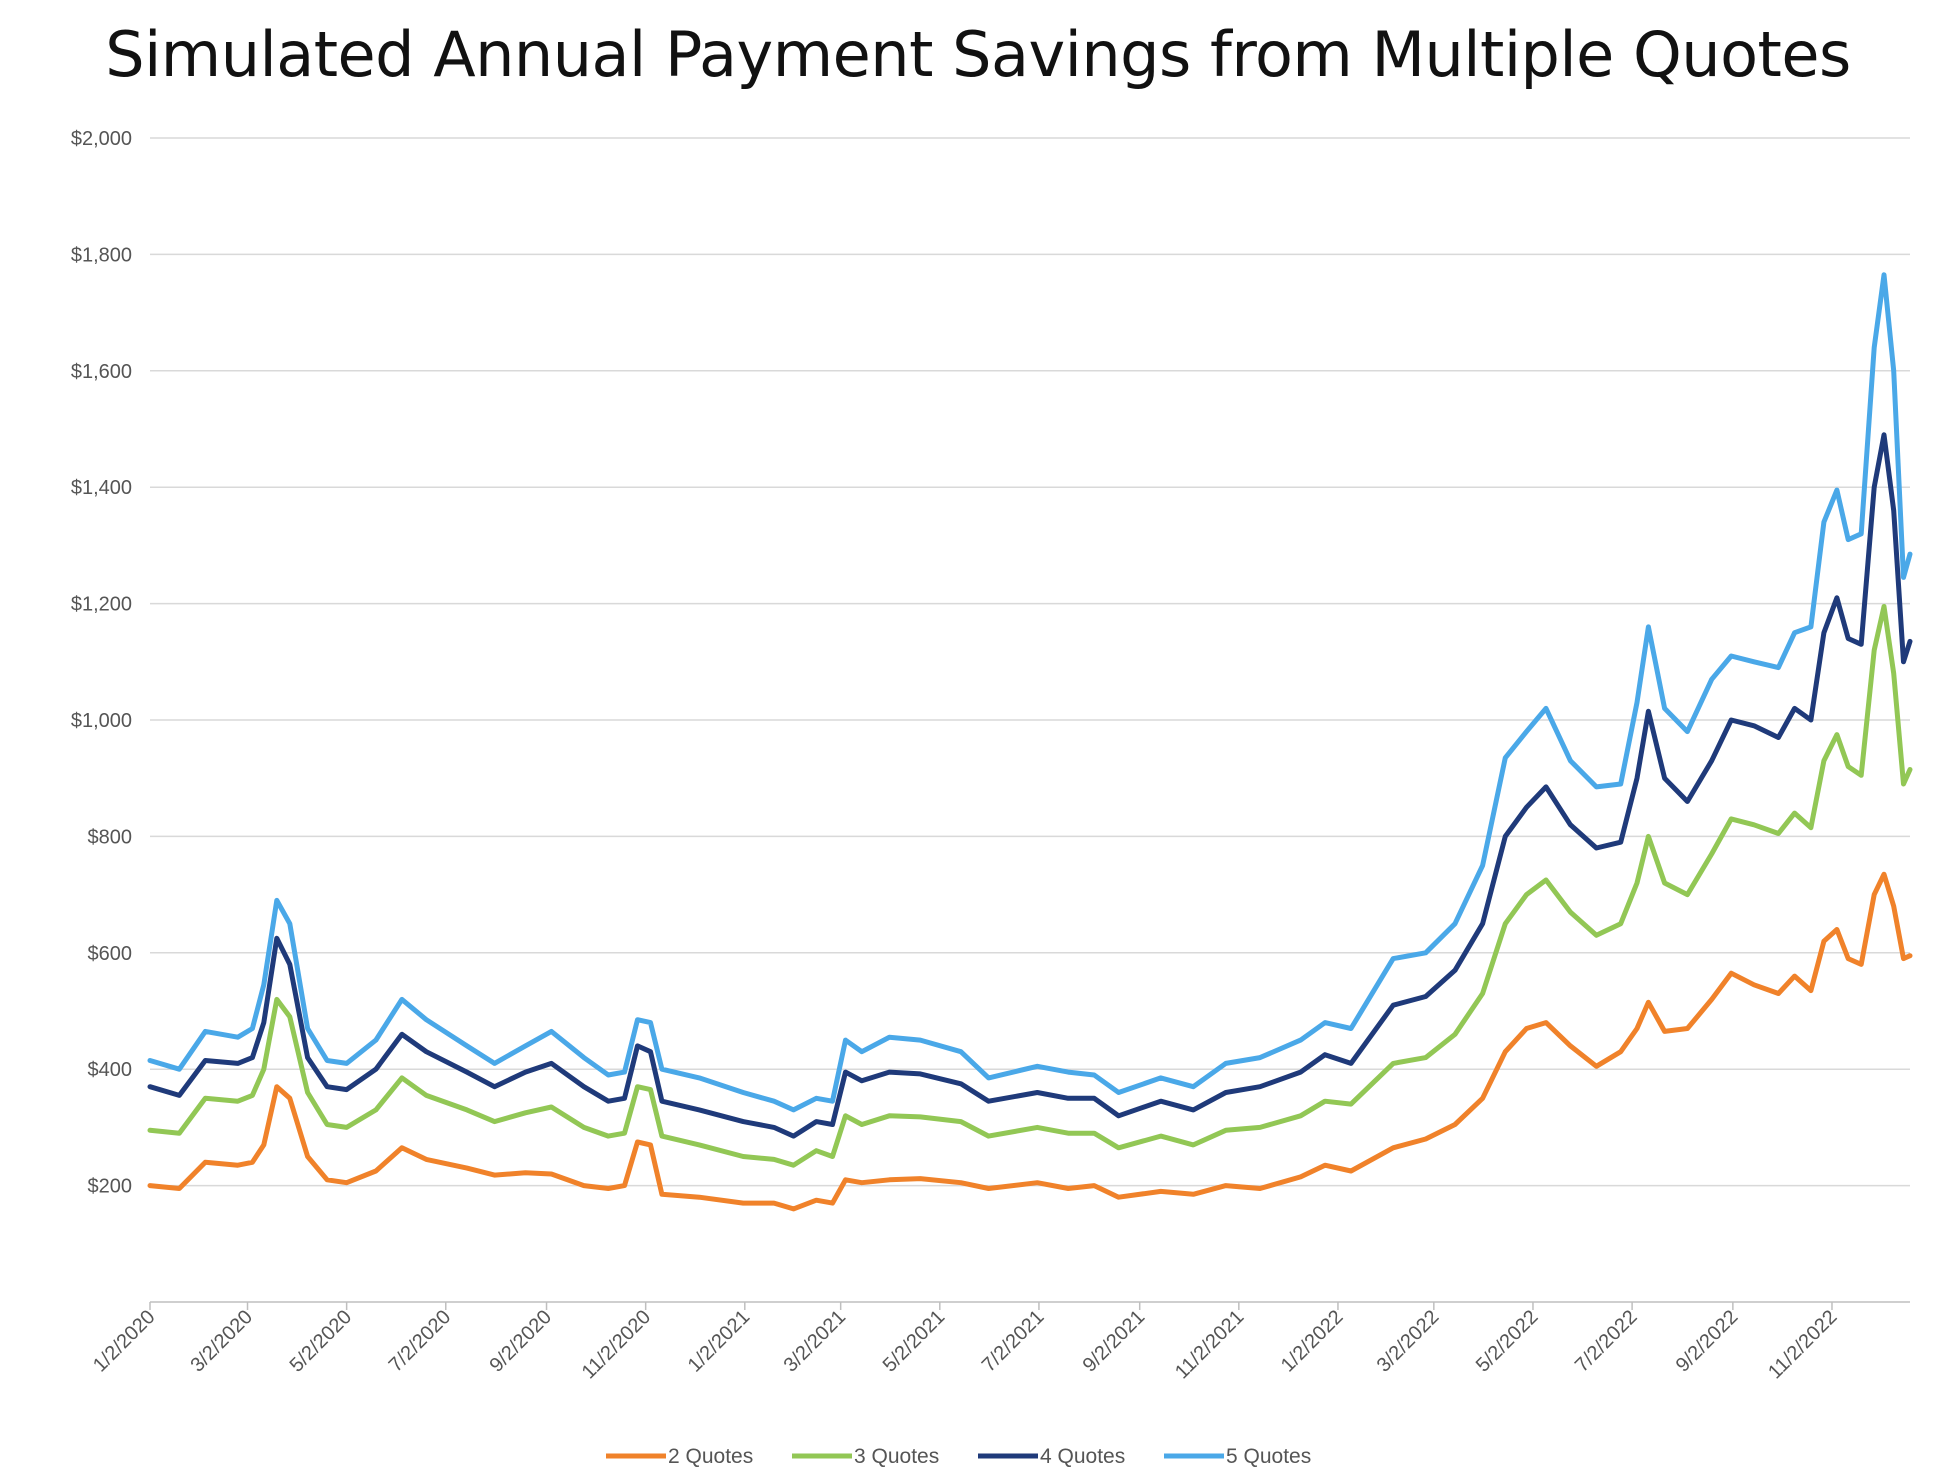 The width and height of the screenshot is (1956, 1484). I want to click on x-tick-label: 5/2/2021, so click(914, 1341).